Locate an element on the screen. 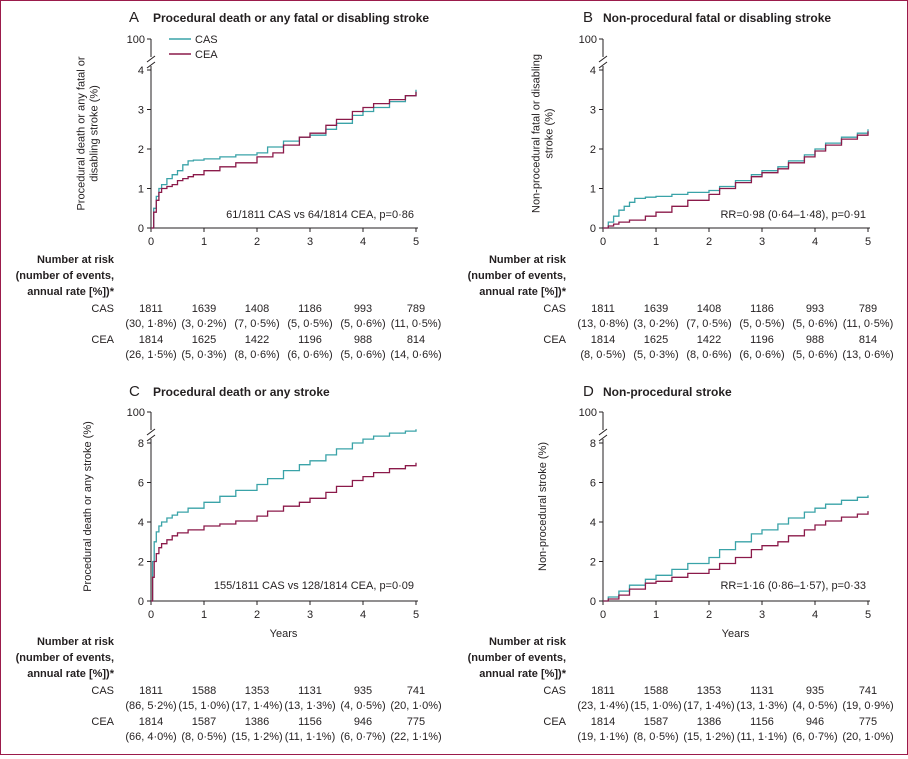 This screenshot has width=908, height=759. risk-events: (30, 1·8%) is located at coordinates (150, 324).